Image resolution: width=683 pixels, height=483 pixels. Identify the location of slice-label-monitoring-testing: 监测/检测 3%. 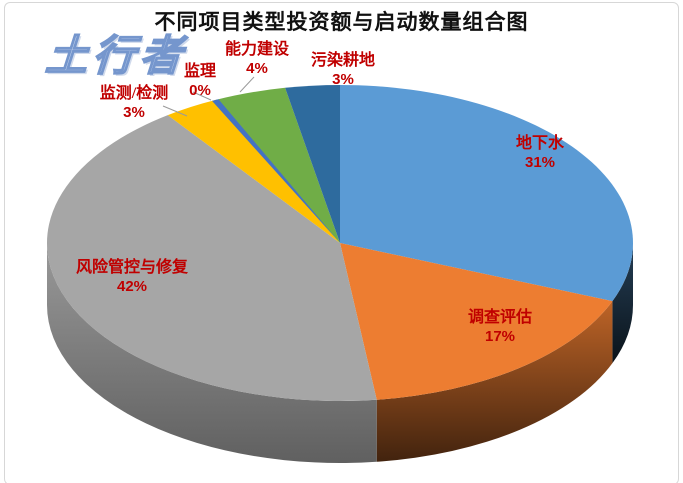
(134, 103).